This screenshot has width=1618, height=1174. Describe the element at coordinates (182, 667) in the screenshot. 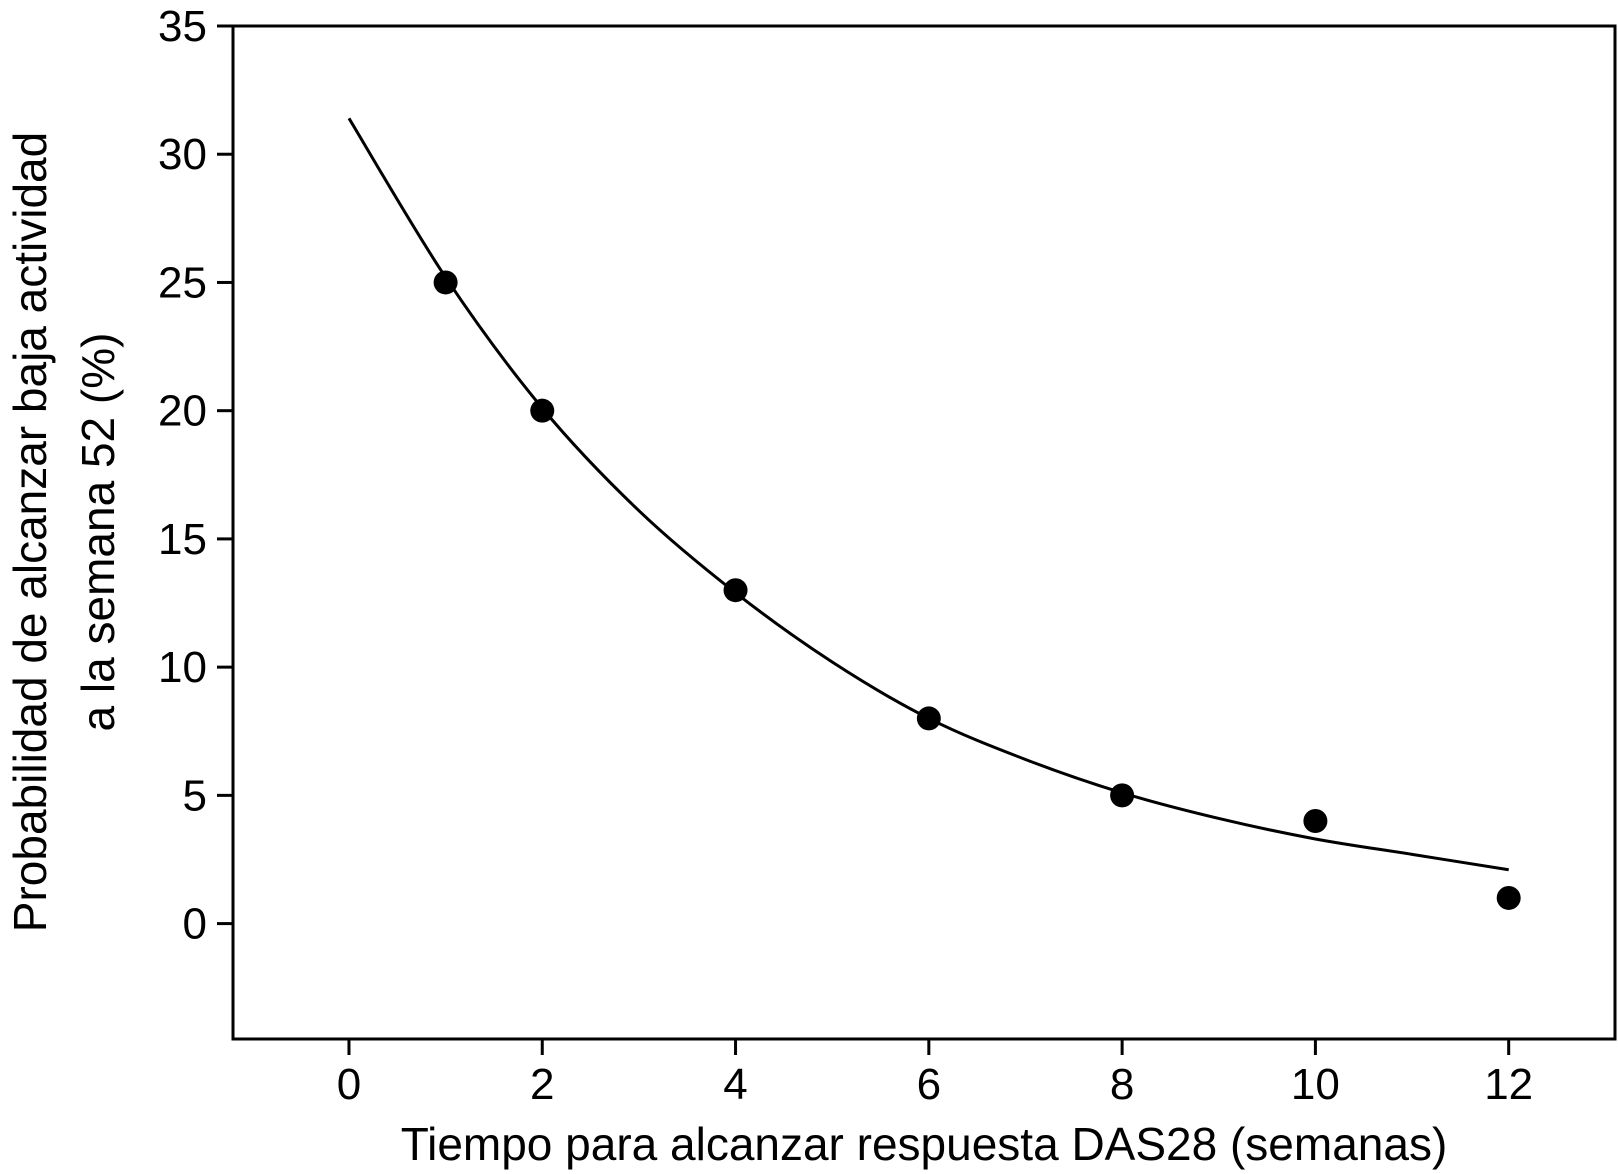

I see `y-tick-label: 10` at that location.